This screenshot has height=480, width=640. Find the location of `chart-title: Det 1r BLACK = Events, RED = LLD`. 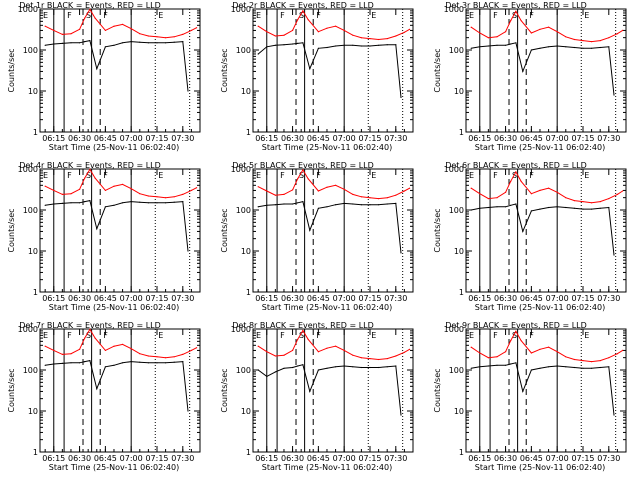

chart-title: Det 1r BLACK = Events, RED = LLD is located at coordinates (90, 5).